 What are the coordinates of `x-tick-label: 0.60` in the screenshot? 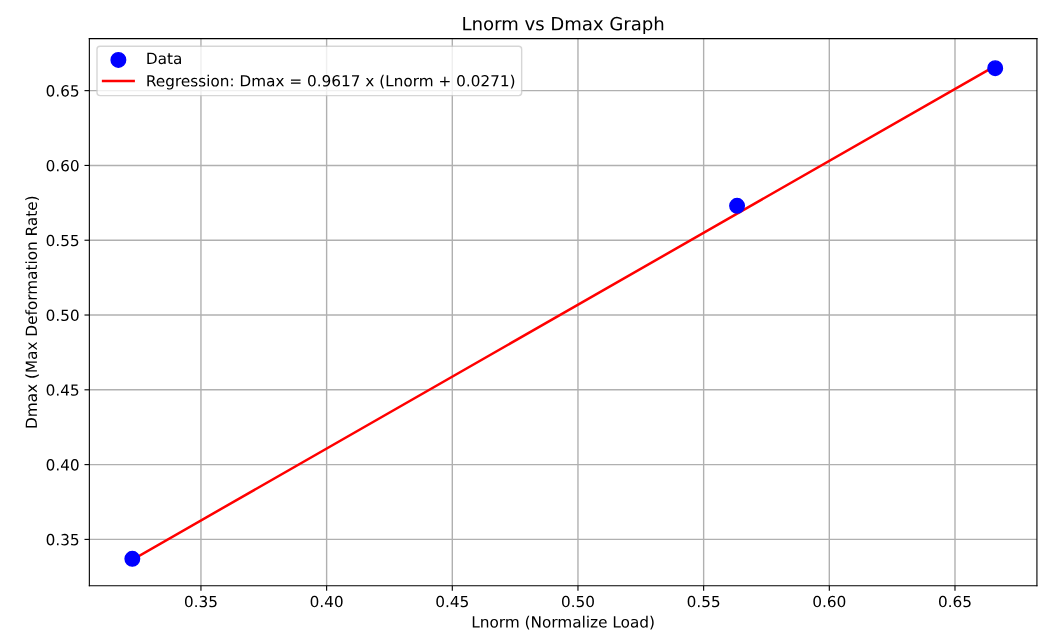 It's located at (829, 601).